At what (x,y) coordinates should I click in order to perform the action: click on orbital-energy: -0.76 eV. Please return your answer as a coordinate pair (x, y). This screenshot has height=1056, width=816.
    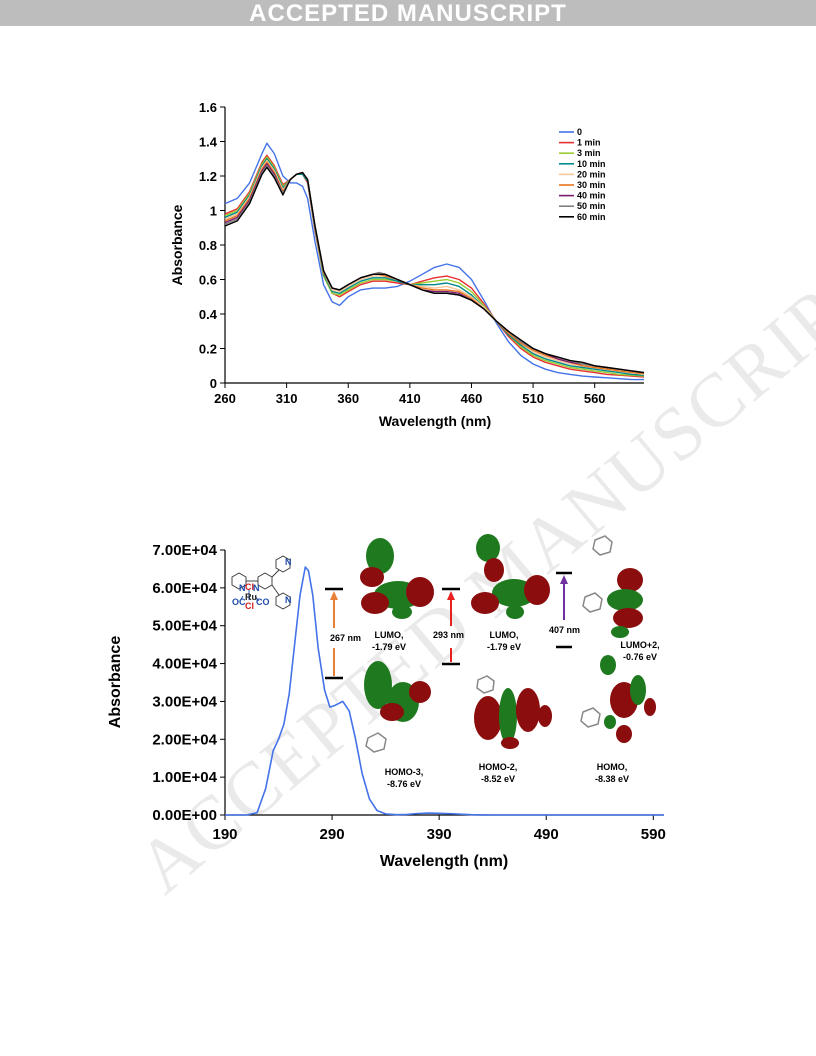
    Looking at the image, I should click on (640, 657).